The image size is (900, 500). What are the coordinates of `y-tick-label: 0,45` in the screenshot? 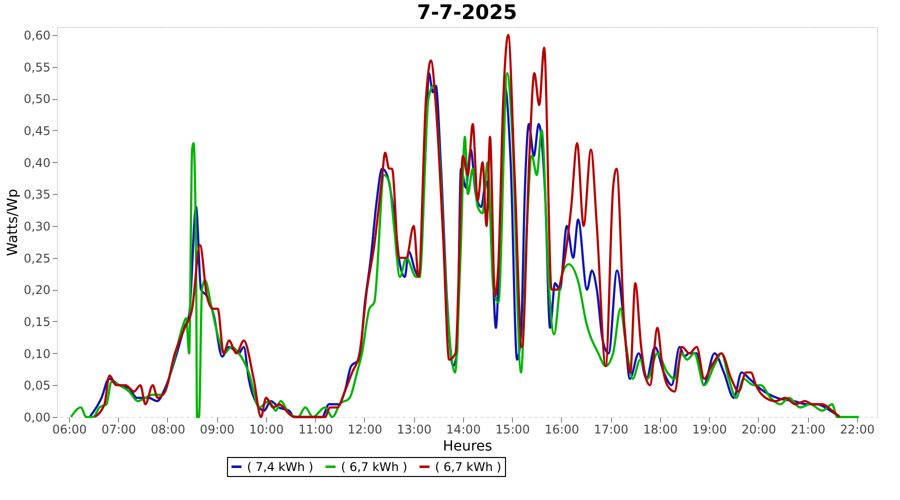 It's located at (37, 131).